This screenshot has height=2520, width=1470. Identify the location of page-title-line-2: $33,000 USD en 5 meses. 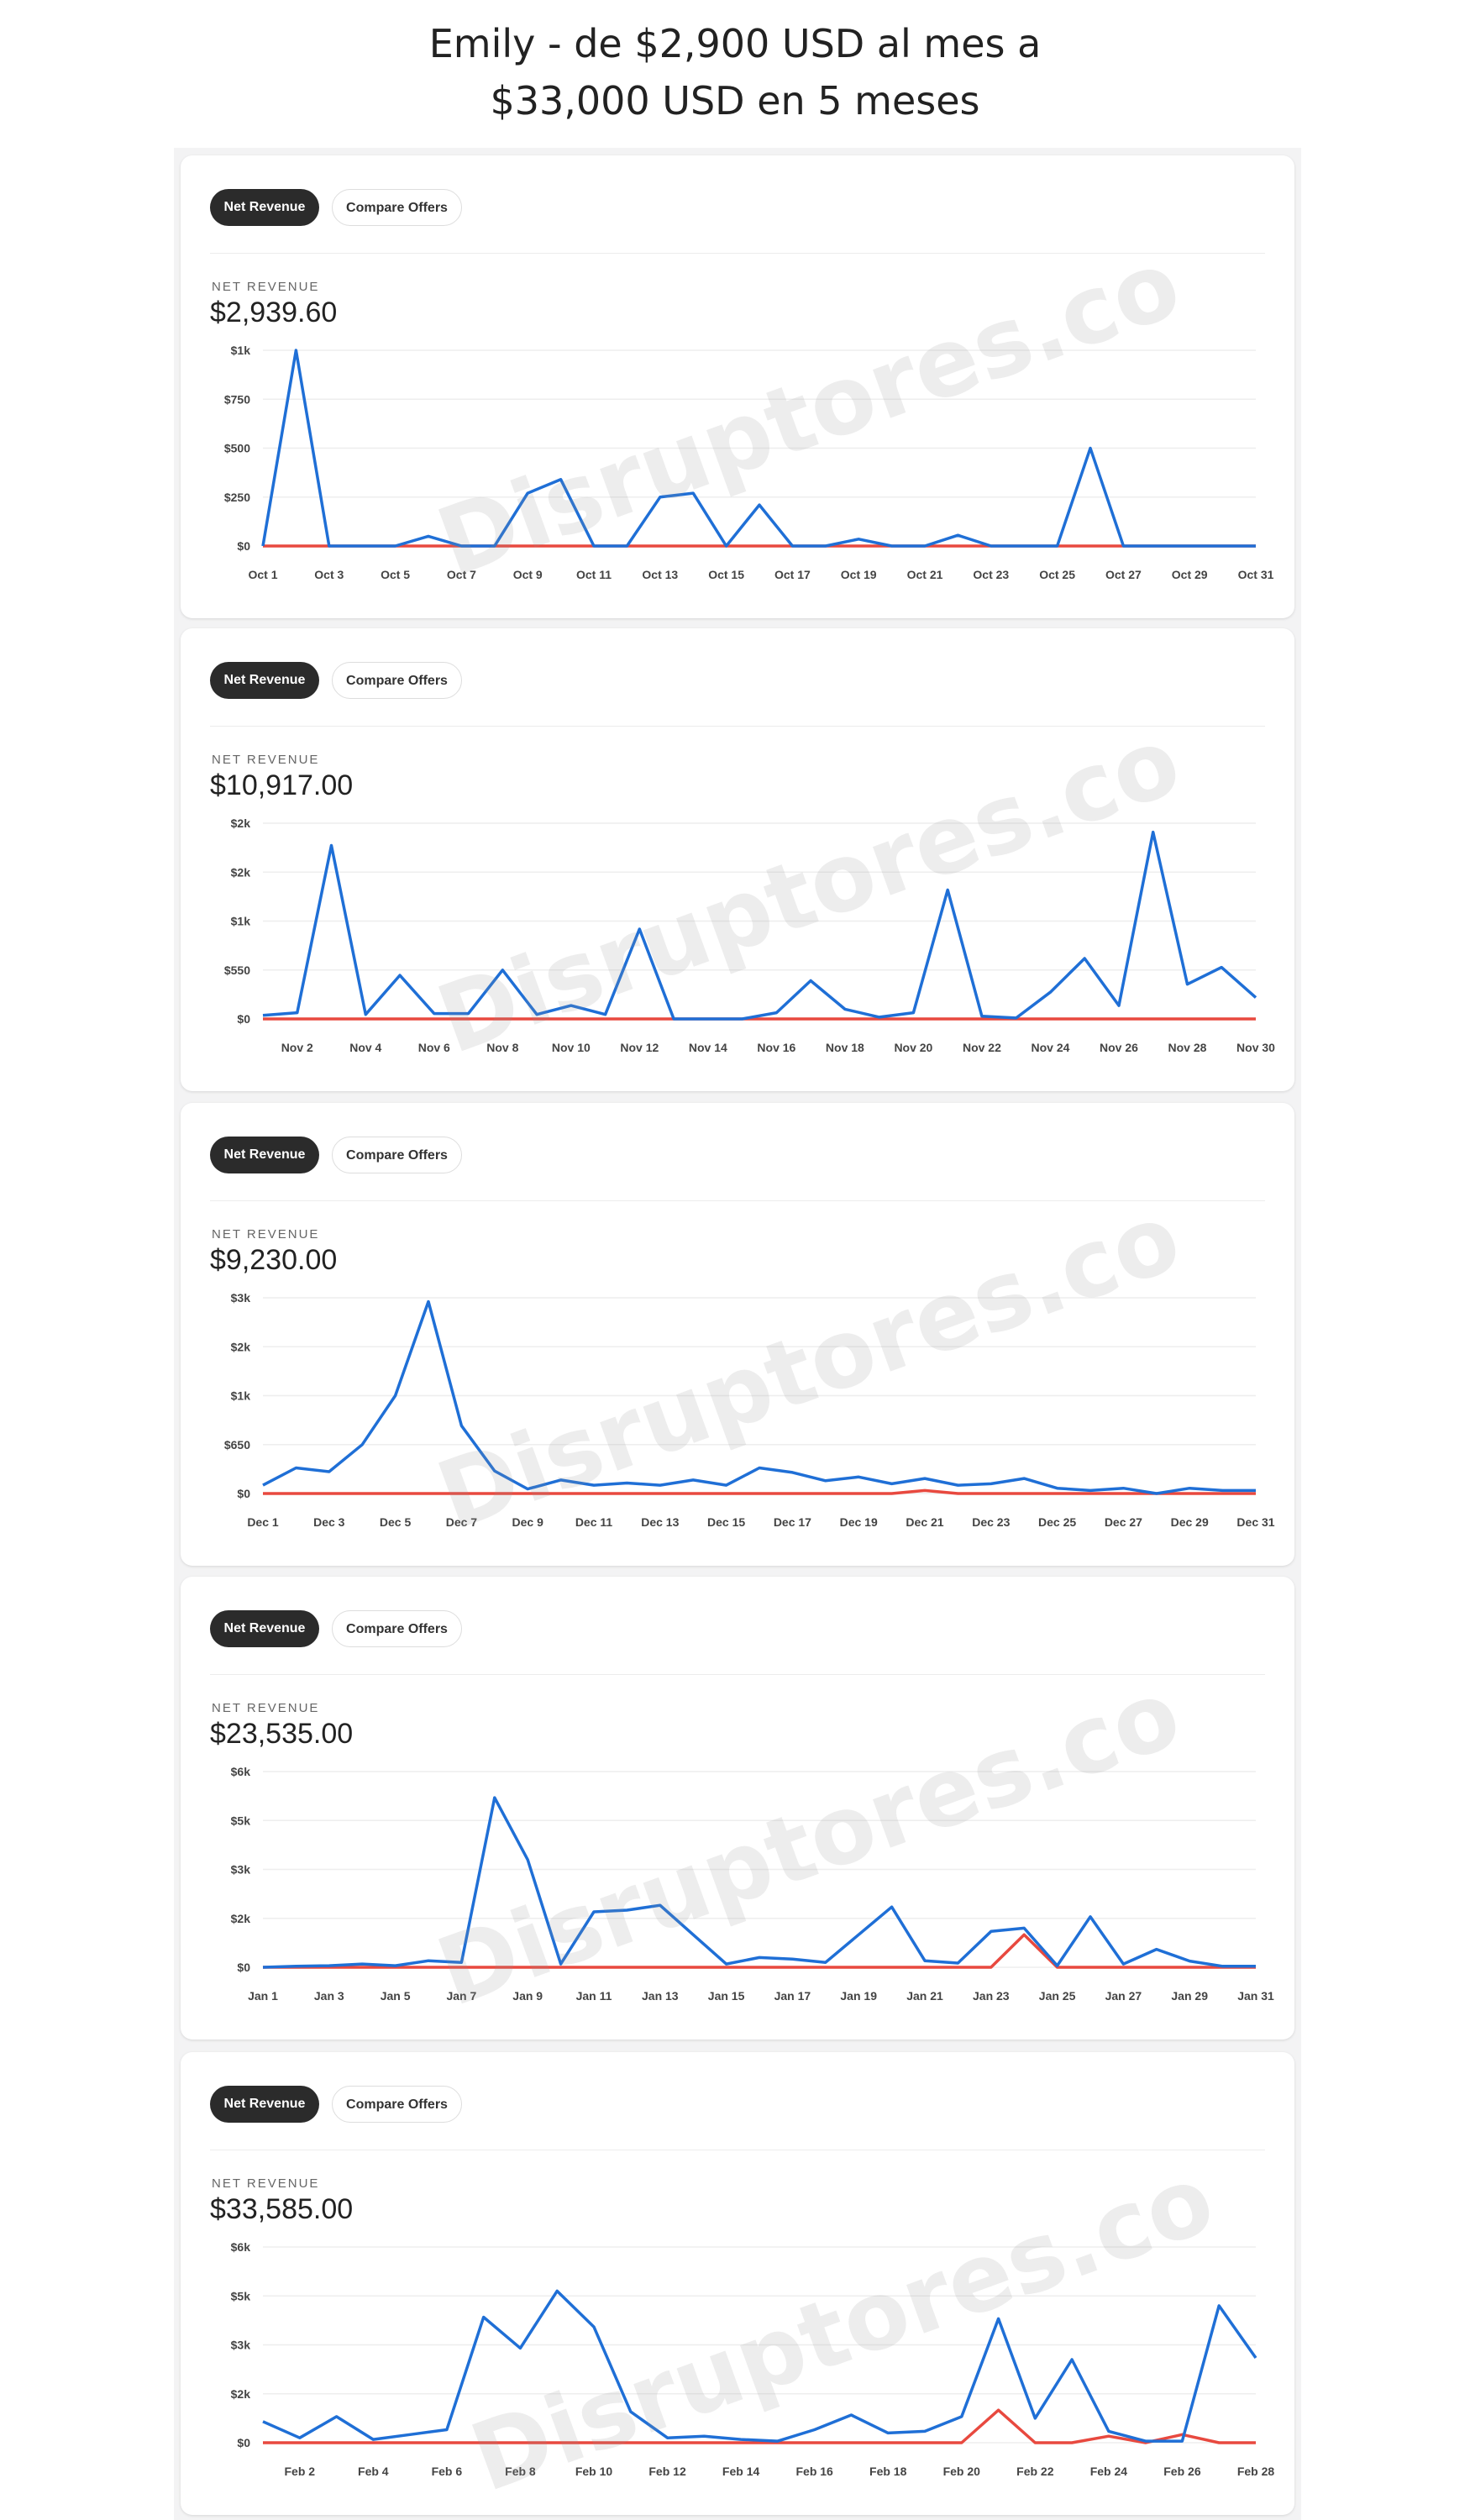
(735, 100).